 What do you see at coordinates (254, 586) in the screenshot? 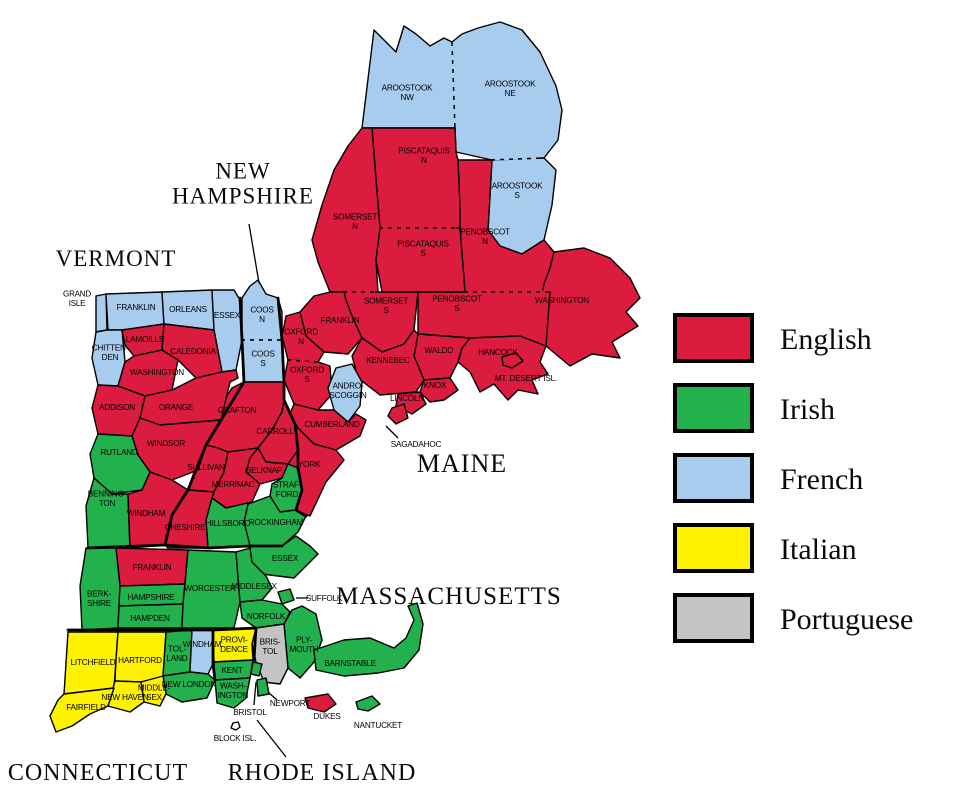
I see `county-label-middlesex-ma: MIDDLESEX` at bounding box center [254, 586].